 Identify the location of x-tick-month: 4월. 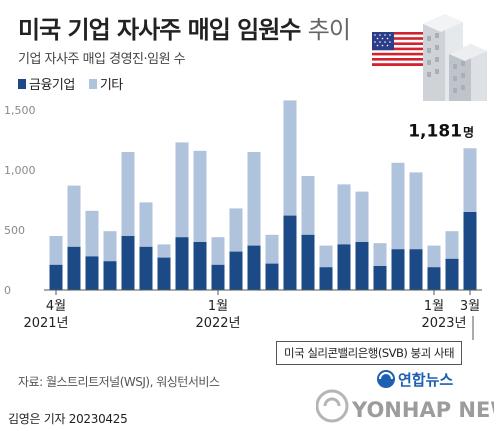
(56, 306).